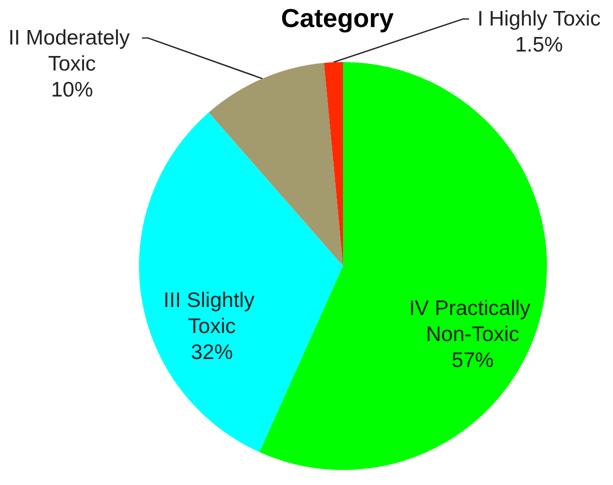 This screenshot has width=613, height=485. Describe the element at coordinates (472, 321) in the screenshot. I see `slice-label: IV Practically Non-Toxic` at that location.